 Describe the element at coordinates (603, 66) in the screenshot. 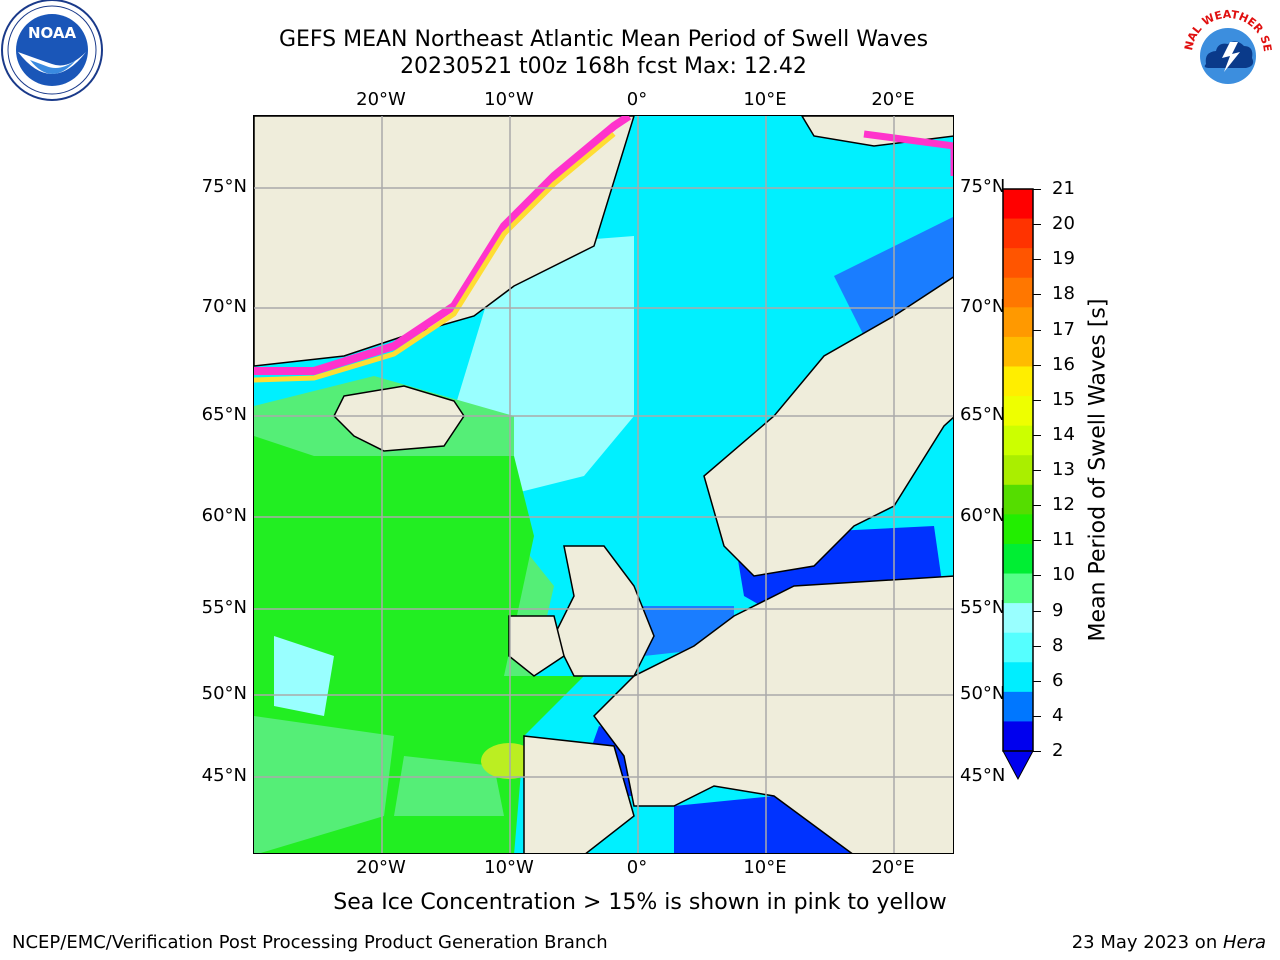

I see `chart-subtitle: 20230521 t00z 168h fcst Max: 12.42` at that location.